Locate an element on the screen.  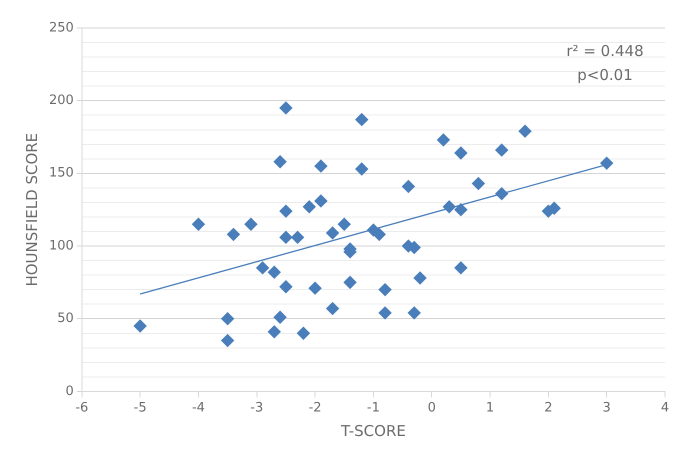
x-tick-label: -3 is located at coordinates (257, 408).